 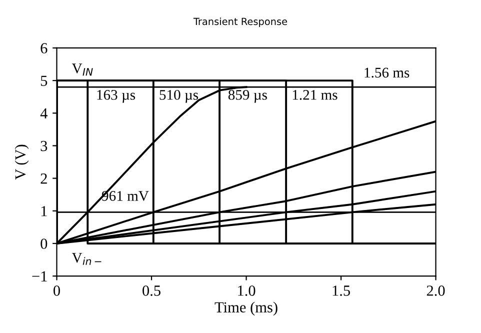 What do you see at coordinates (44, 243) in the screenshot?
I see `y-tick-label: 0` at bounding box center [44, 243].